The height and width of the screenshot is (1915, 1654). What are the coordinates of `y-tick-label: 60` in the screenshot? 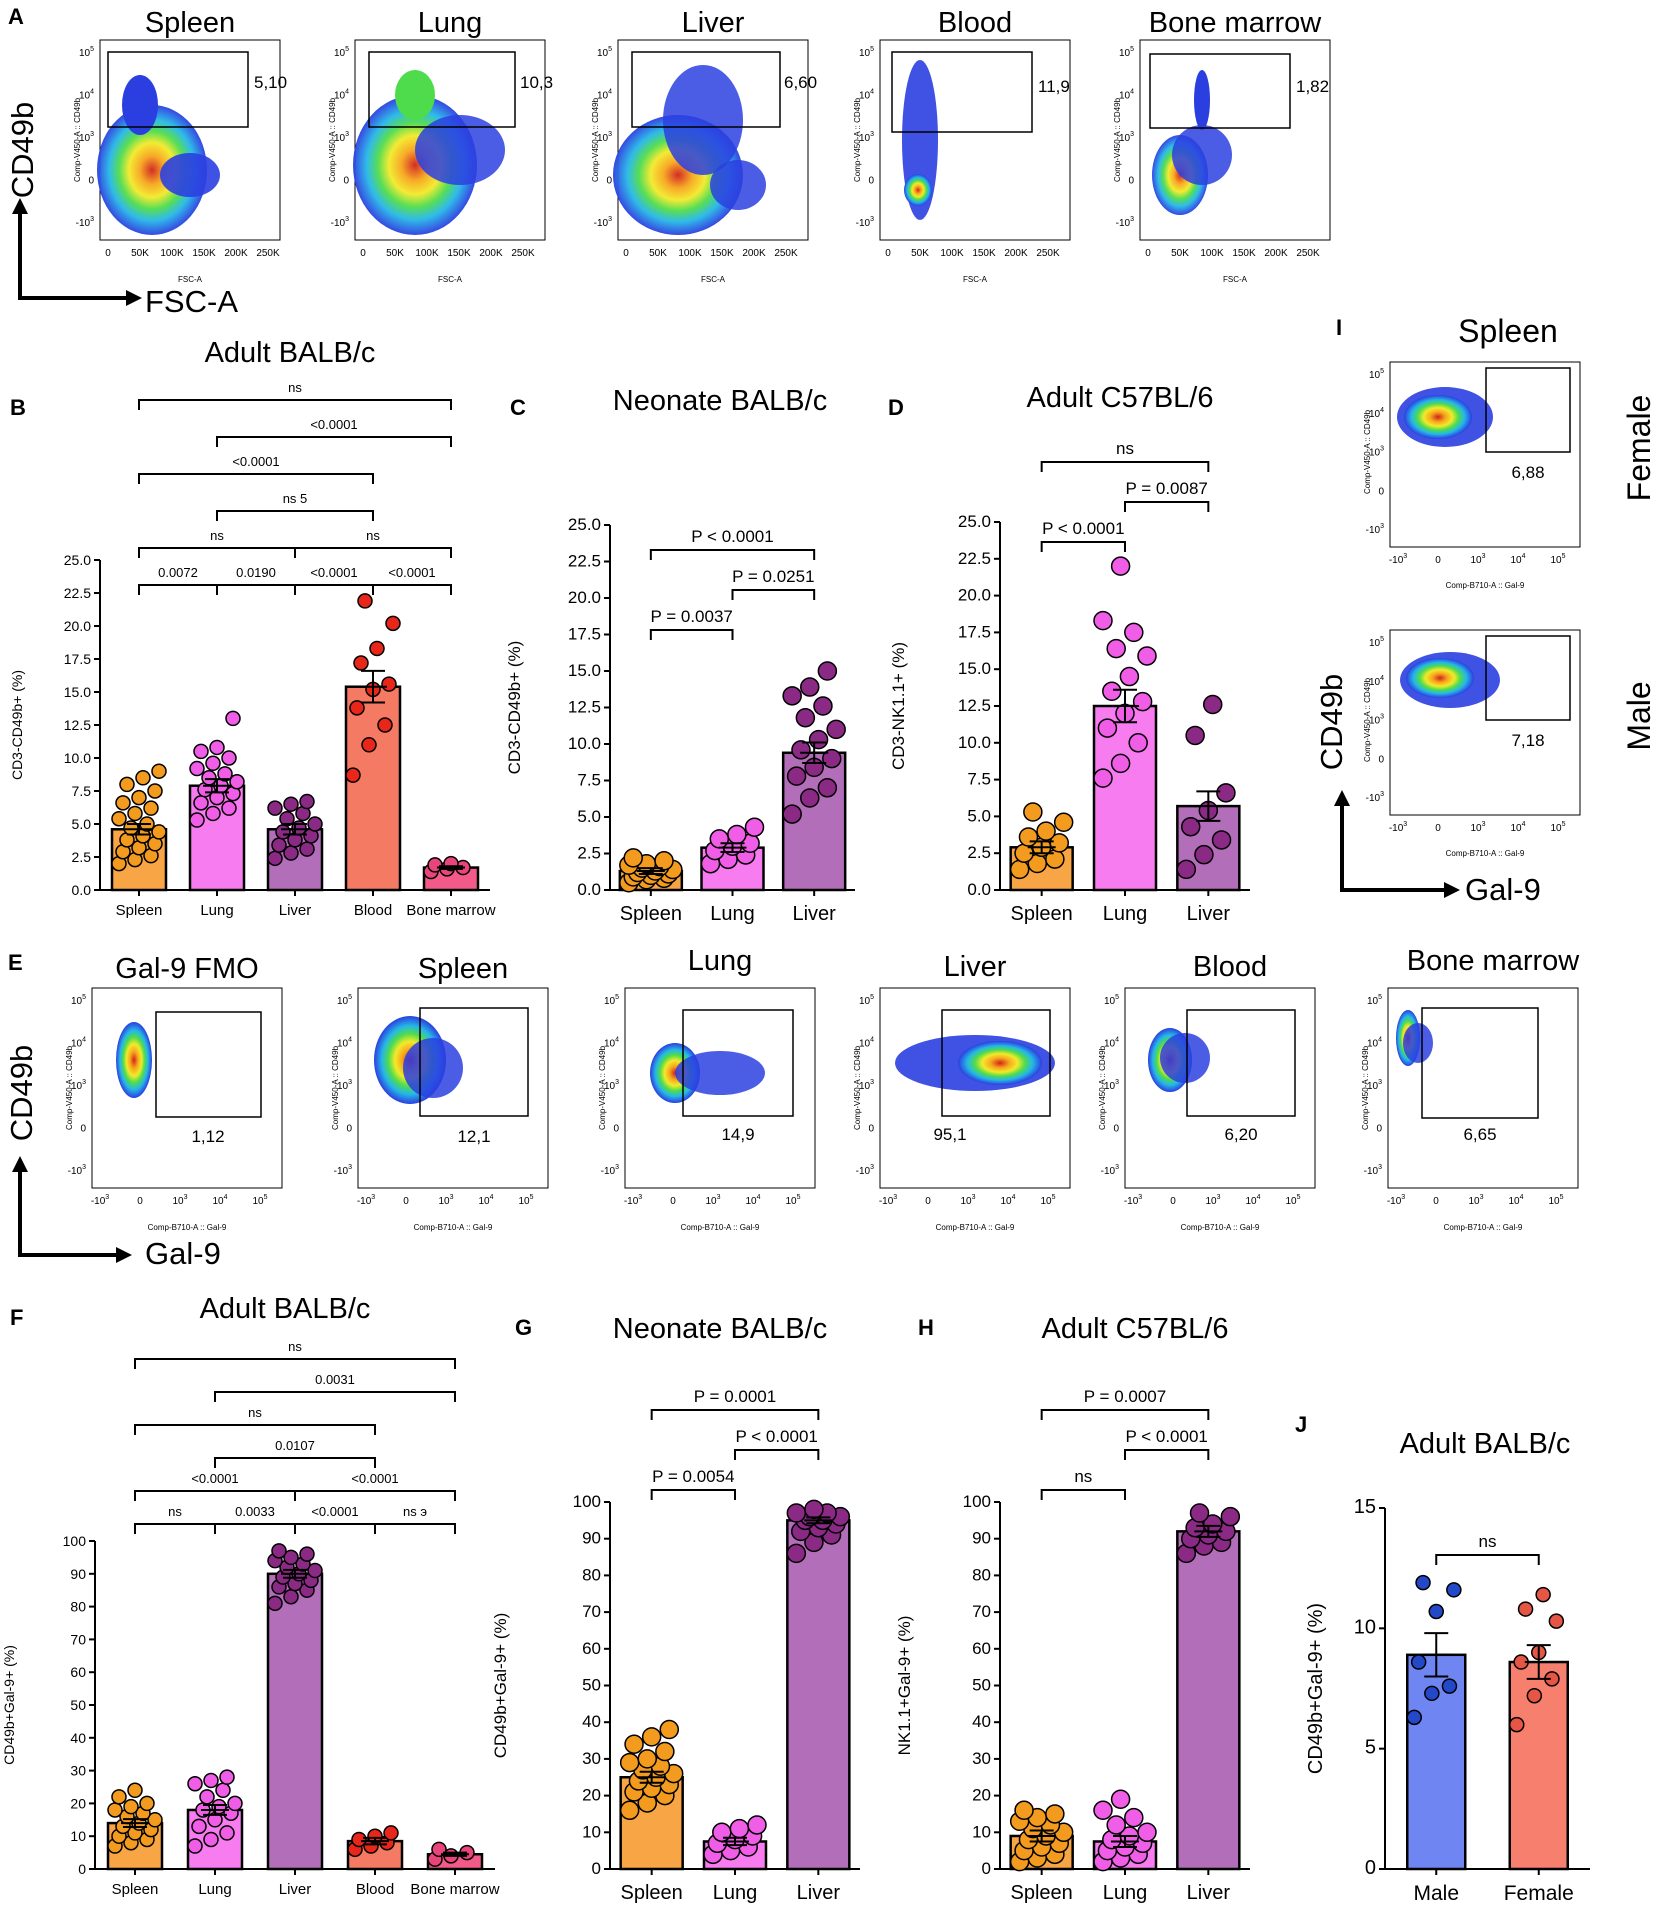 It's located at (78, 1672).